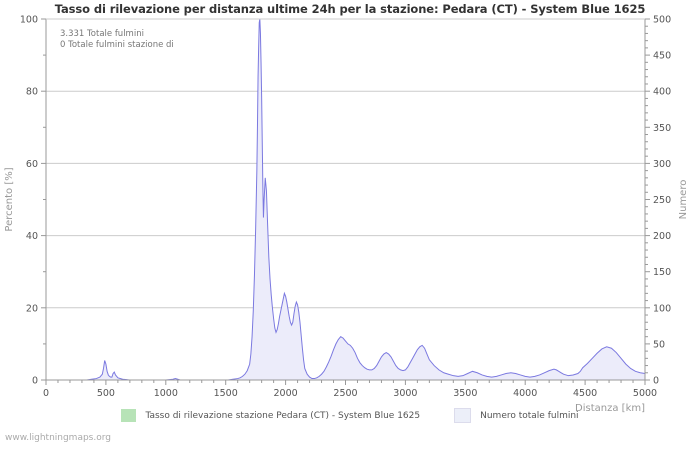 The image size is (700, 450). I want to click on ytick-label-right-450: 450, so click(662, 56).